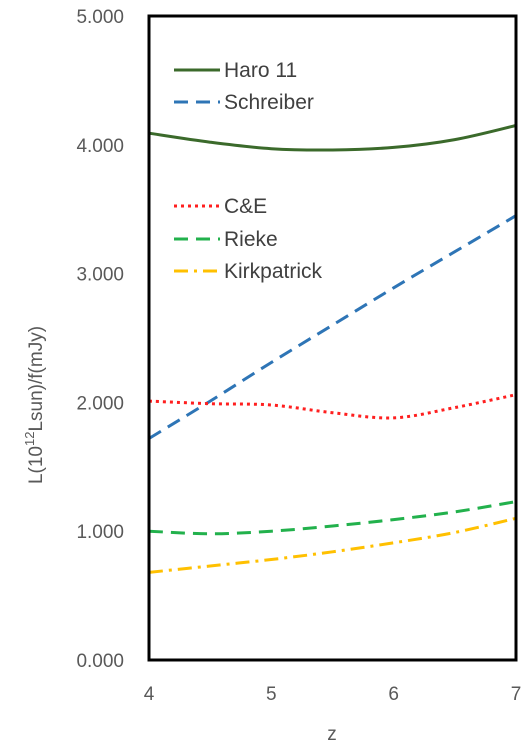 This screenshot has height=749, width=522. I want to click on legend-label: Rieke, so click(251, 239).